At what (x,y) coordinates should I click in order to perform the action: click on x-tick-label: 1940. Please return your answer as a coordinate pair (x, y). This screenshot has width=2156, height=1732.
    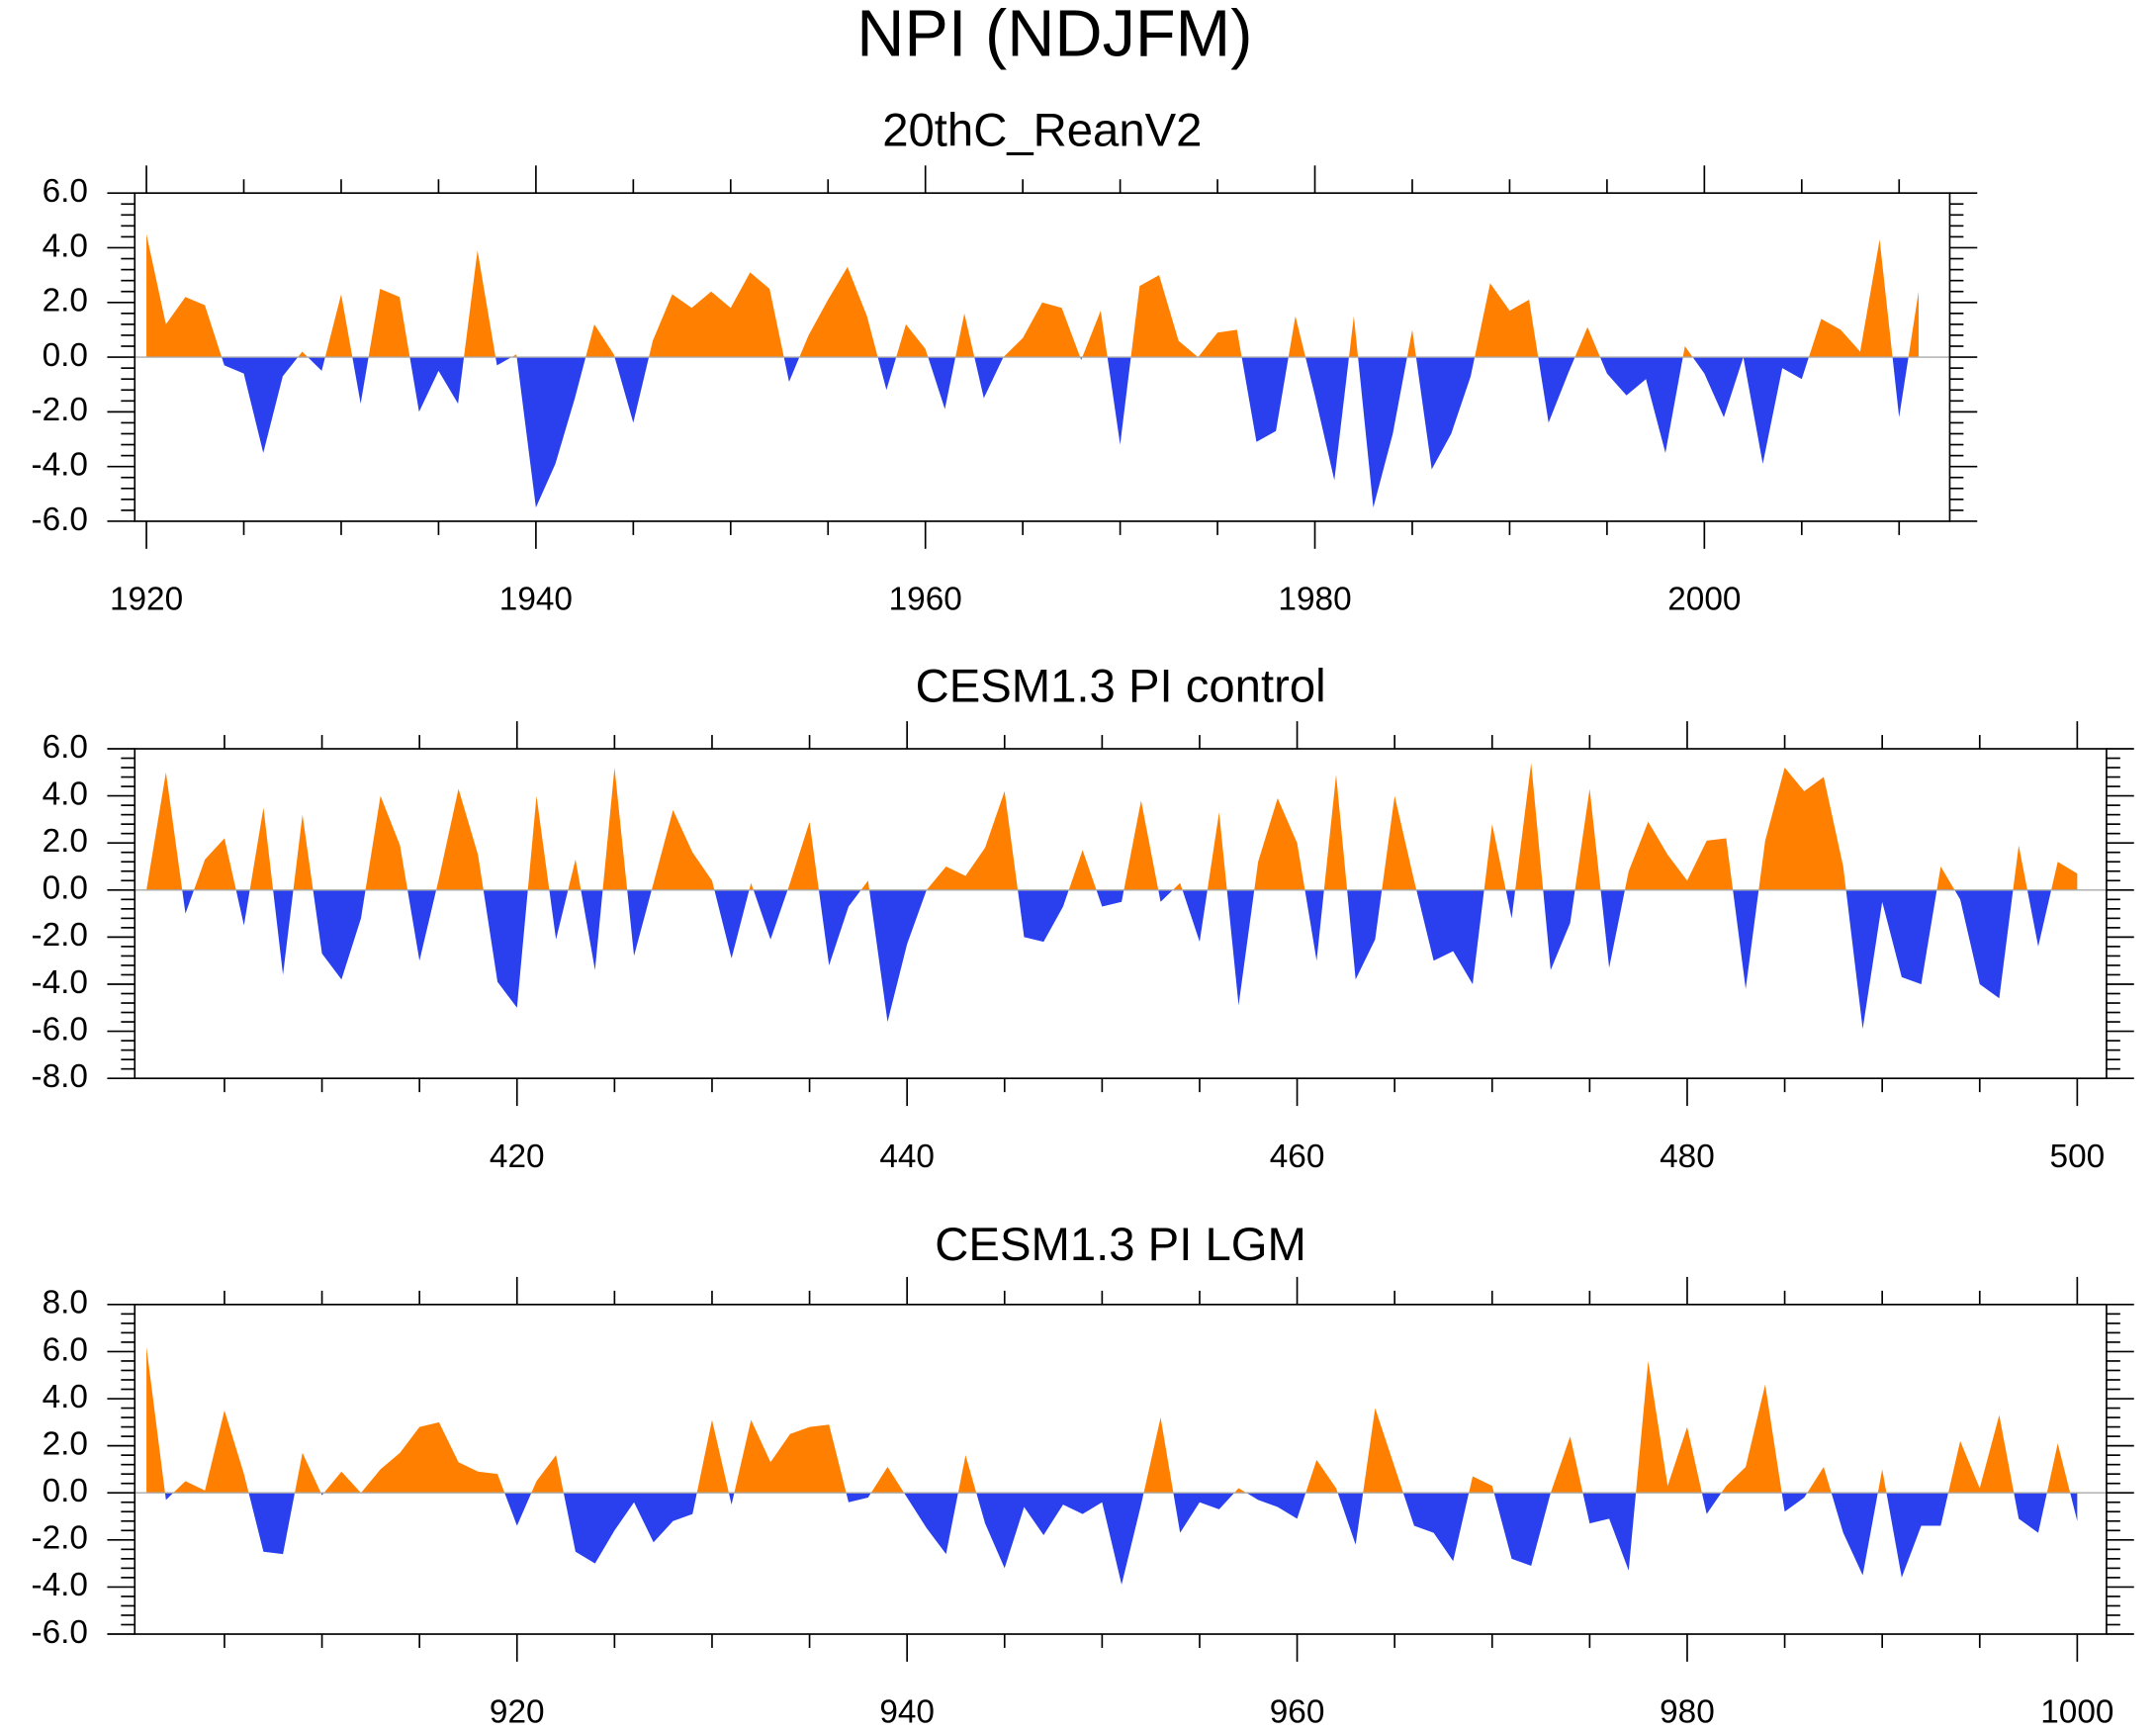
    Looking at the image, I should click on (536, 600).